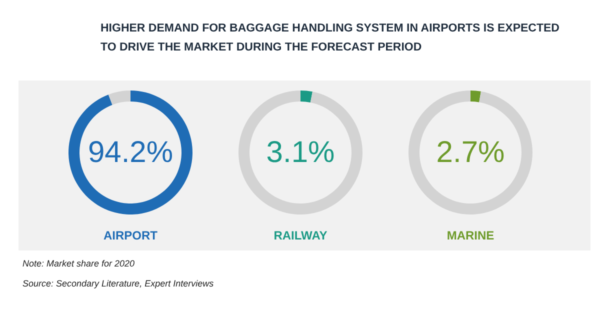 The height and width of the screenshot is (325, 600). I want to click on text: MARINE, so click(470, 235).